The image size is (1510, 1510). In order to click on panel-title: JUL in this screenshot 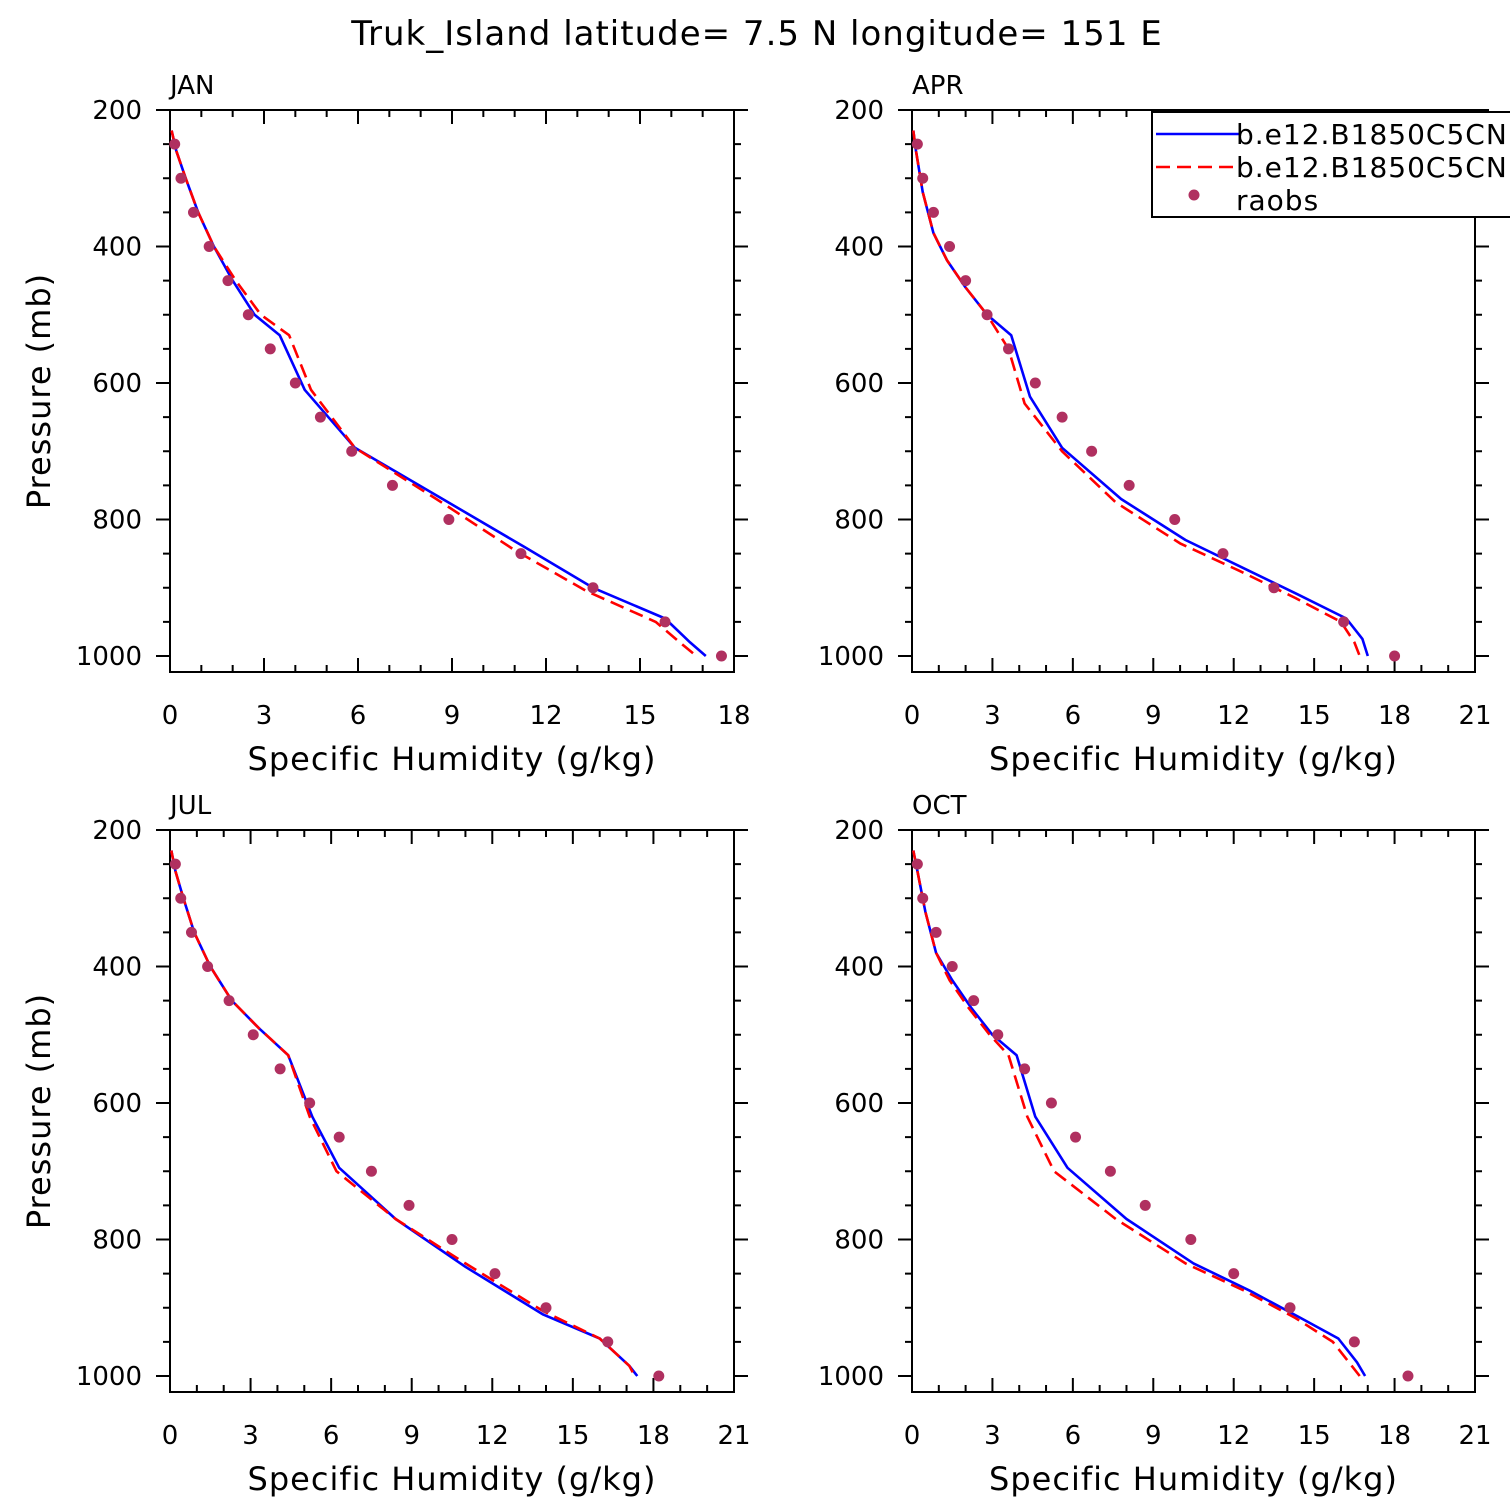, I will do `click(190, 806)`.